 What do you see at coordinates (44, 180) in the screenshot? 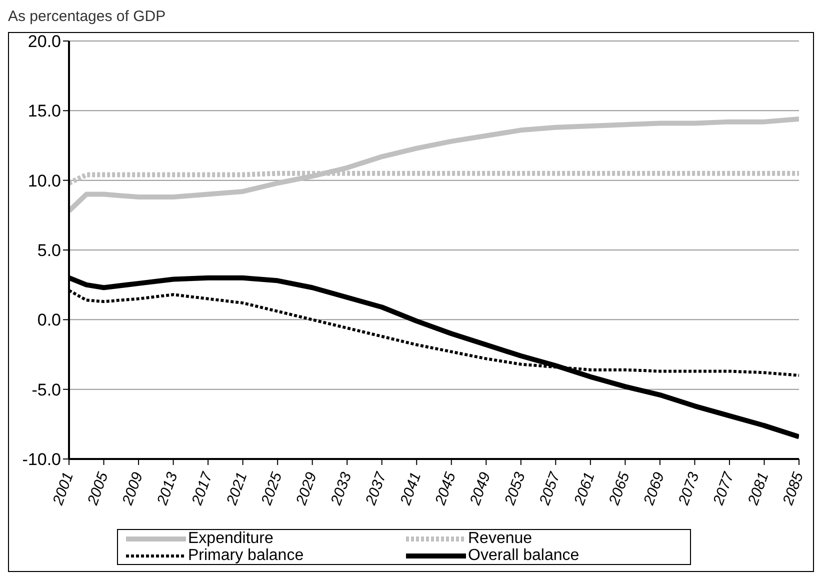
I see `y-tick-label: 10.0` at bounding box center [44, 180].